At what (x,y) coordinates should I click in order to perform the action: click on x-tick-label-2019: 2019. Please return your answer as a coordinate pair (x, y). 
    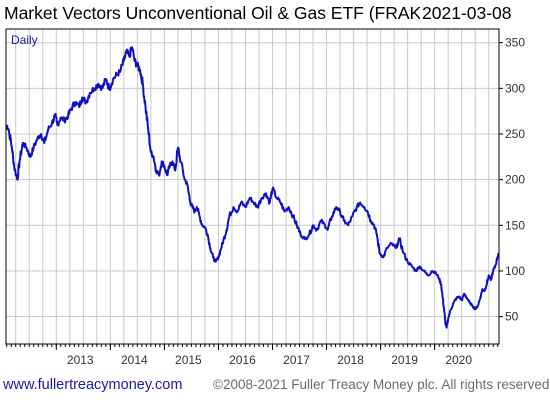
    Looking at the image, I should click on (404, 360).